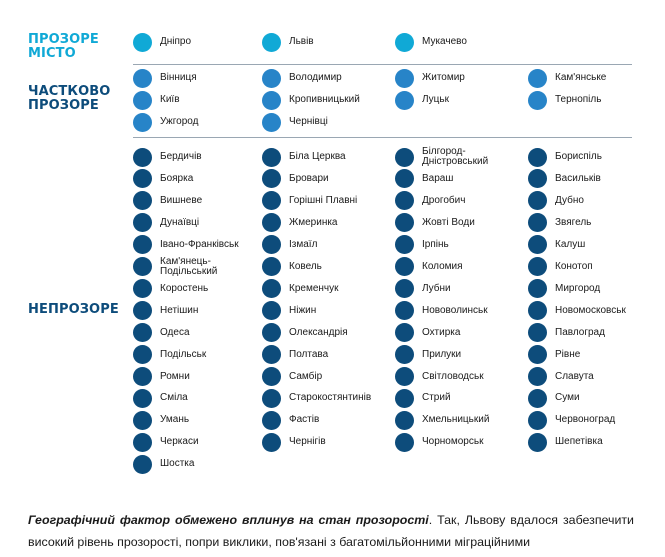 The image size is (665, 557). Describe the element at coordinates (318, 332) in the screenshot. I see `city-name: Олександрія` at that location.